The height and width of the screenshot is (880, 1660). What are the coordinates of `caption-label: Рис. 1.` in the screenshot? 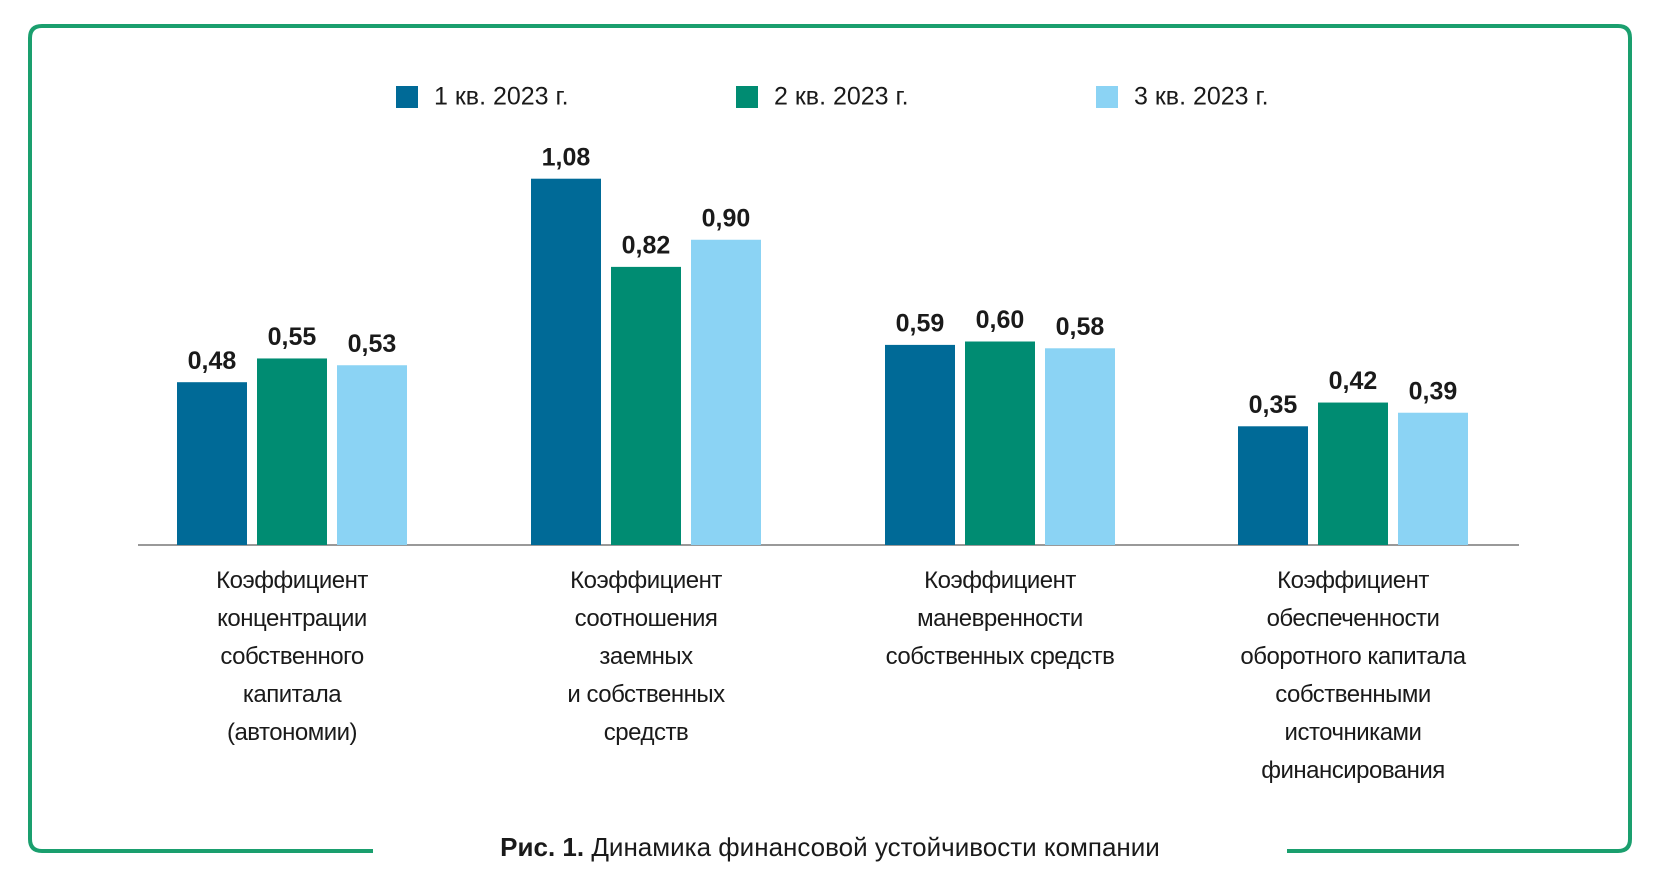 It's located at (542, 847).